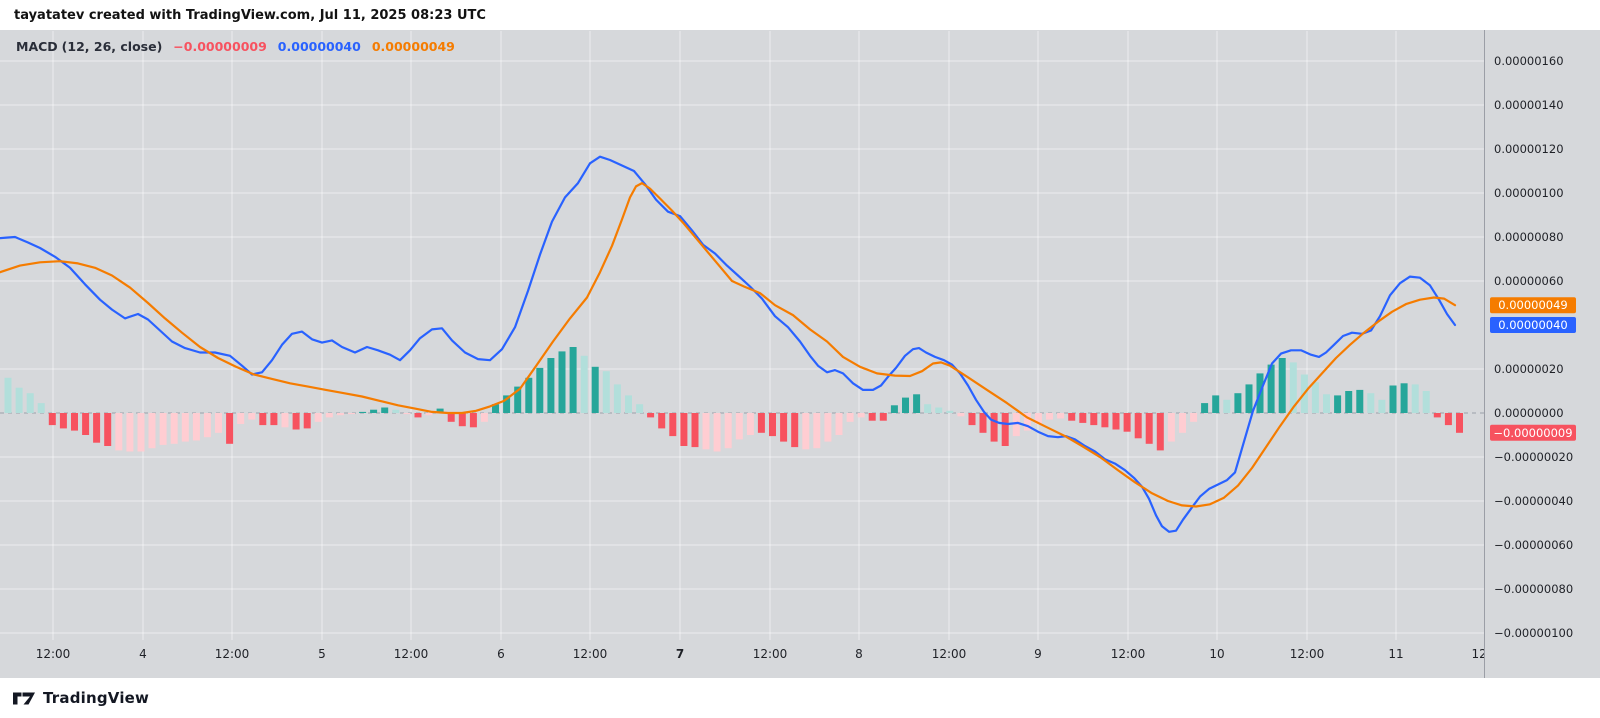 The image size is (1600, 718). What do you see at coordinates (1533, 545) in the screenshot?
I see `price-label: −0.00000060` at bounding box center [1533, 545].